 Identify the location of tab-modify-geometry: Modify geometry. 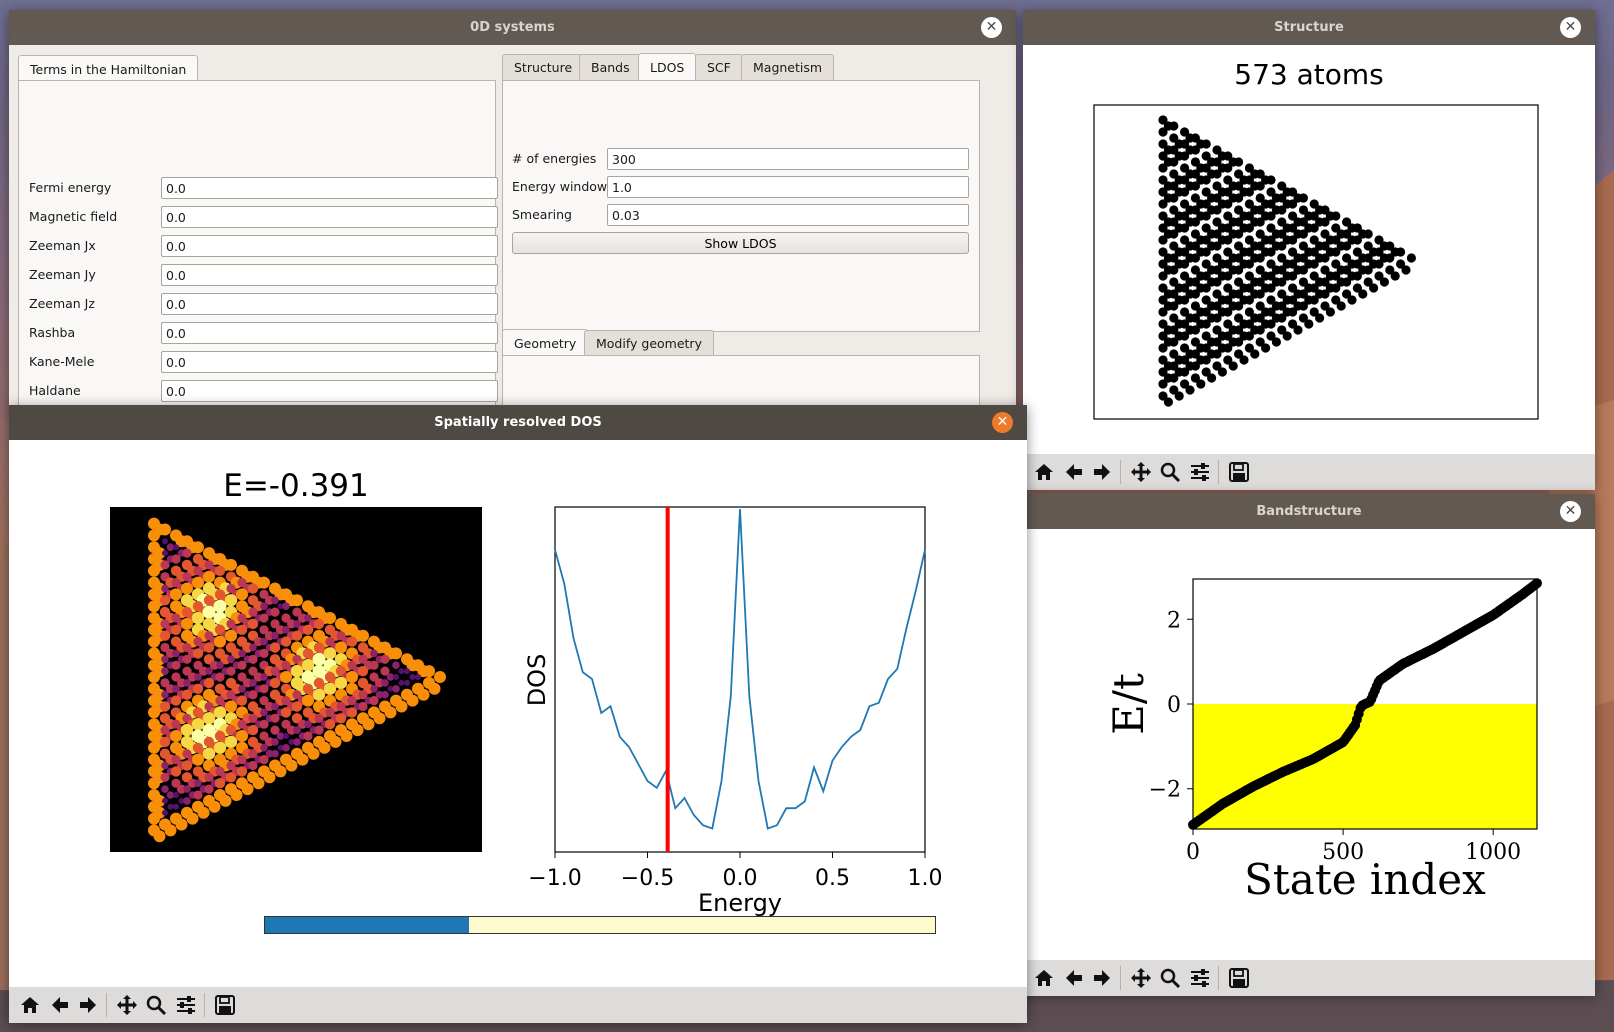
(649, 343).